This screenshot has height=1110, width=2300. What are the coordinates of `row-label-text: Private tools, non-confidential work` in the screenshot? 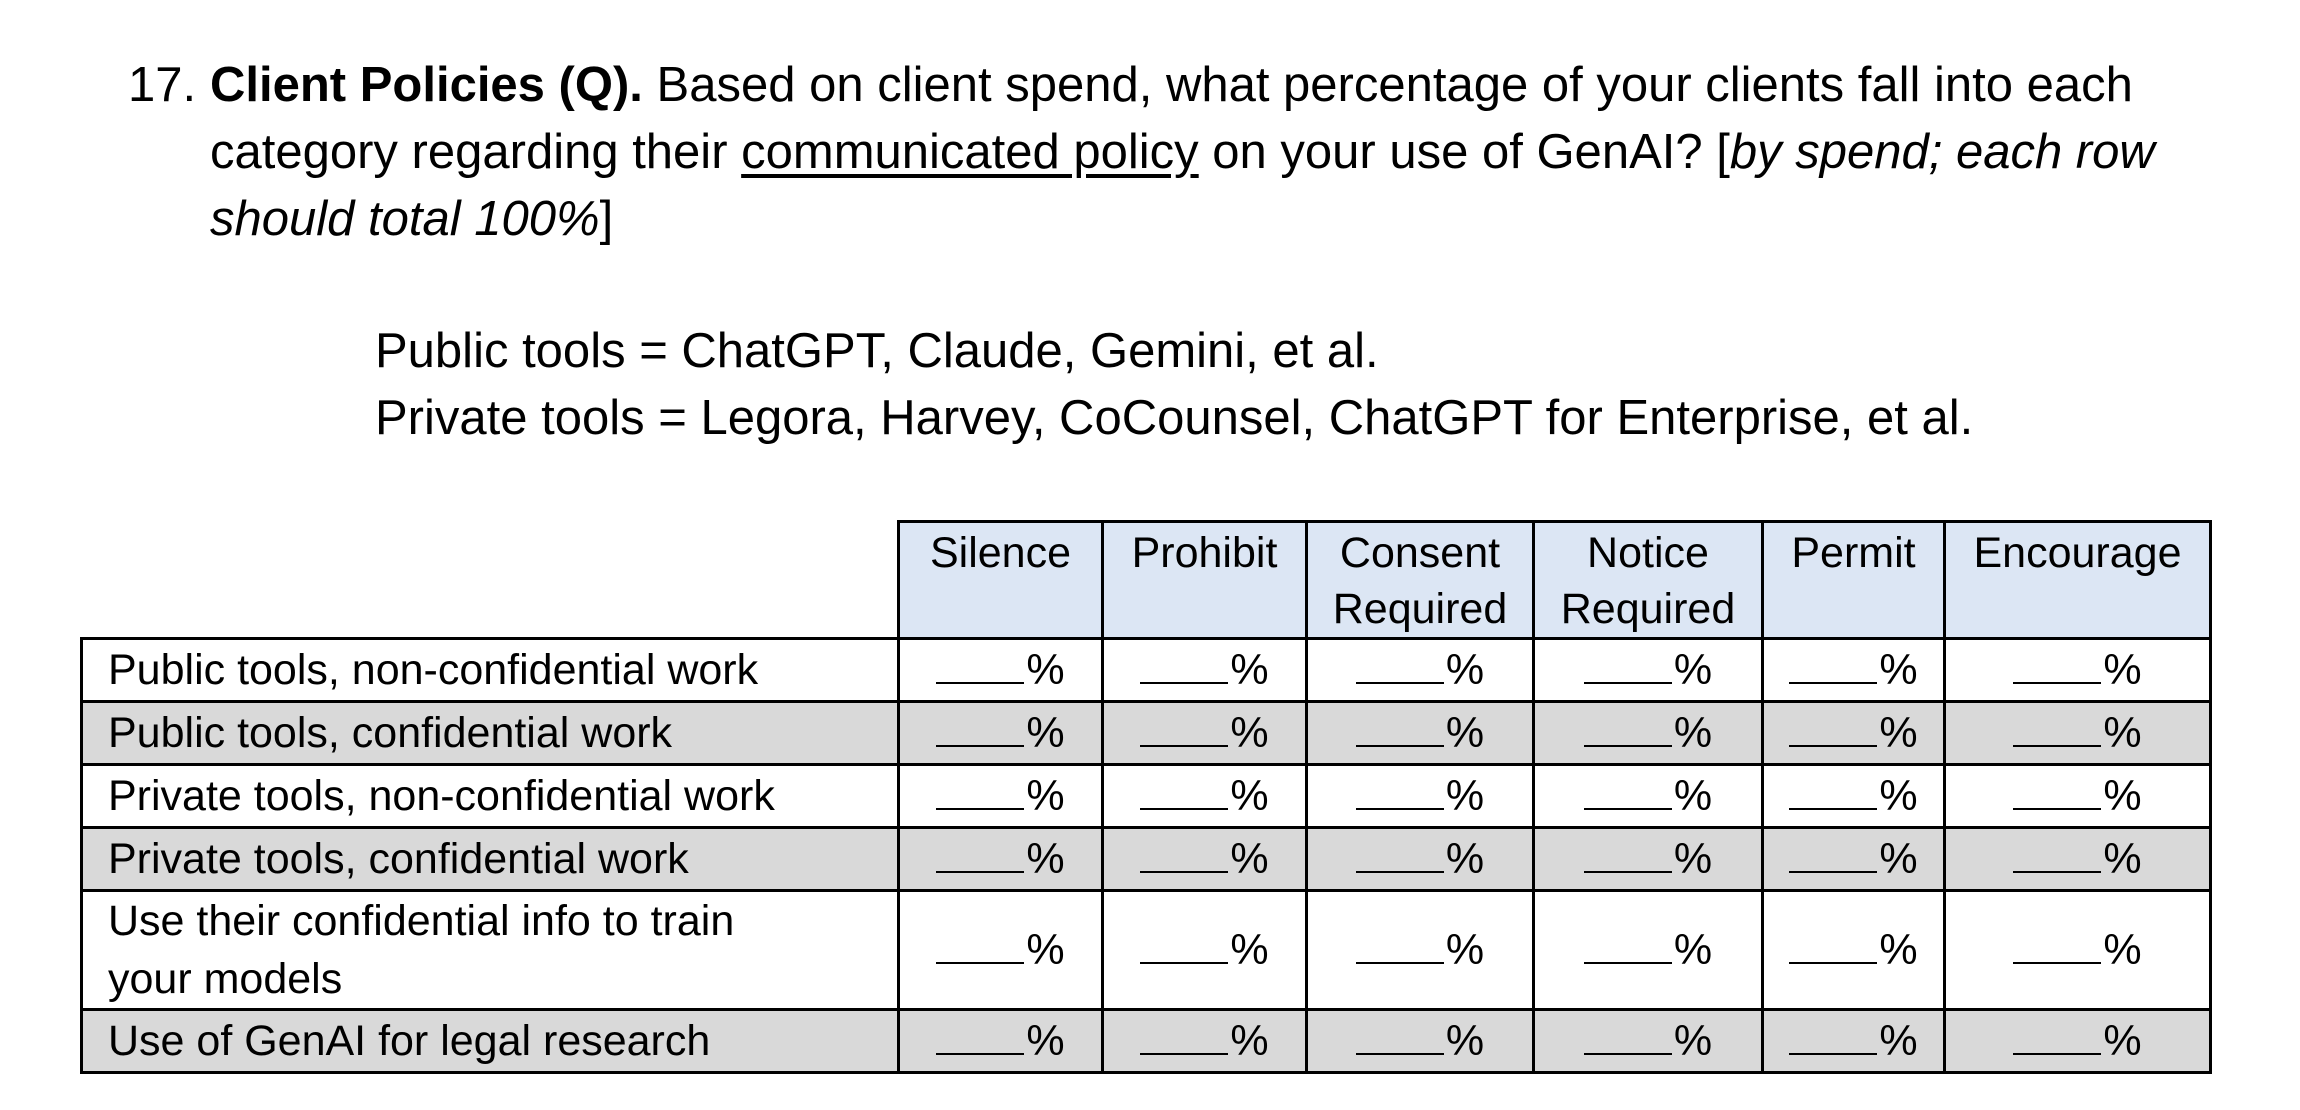 It's located at (441, 796).